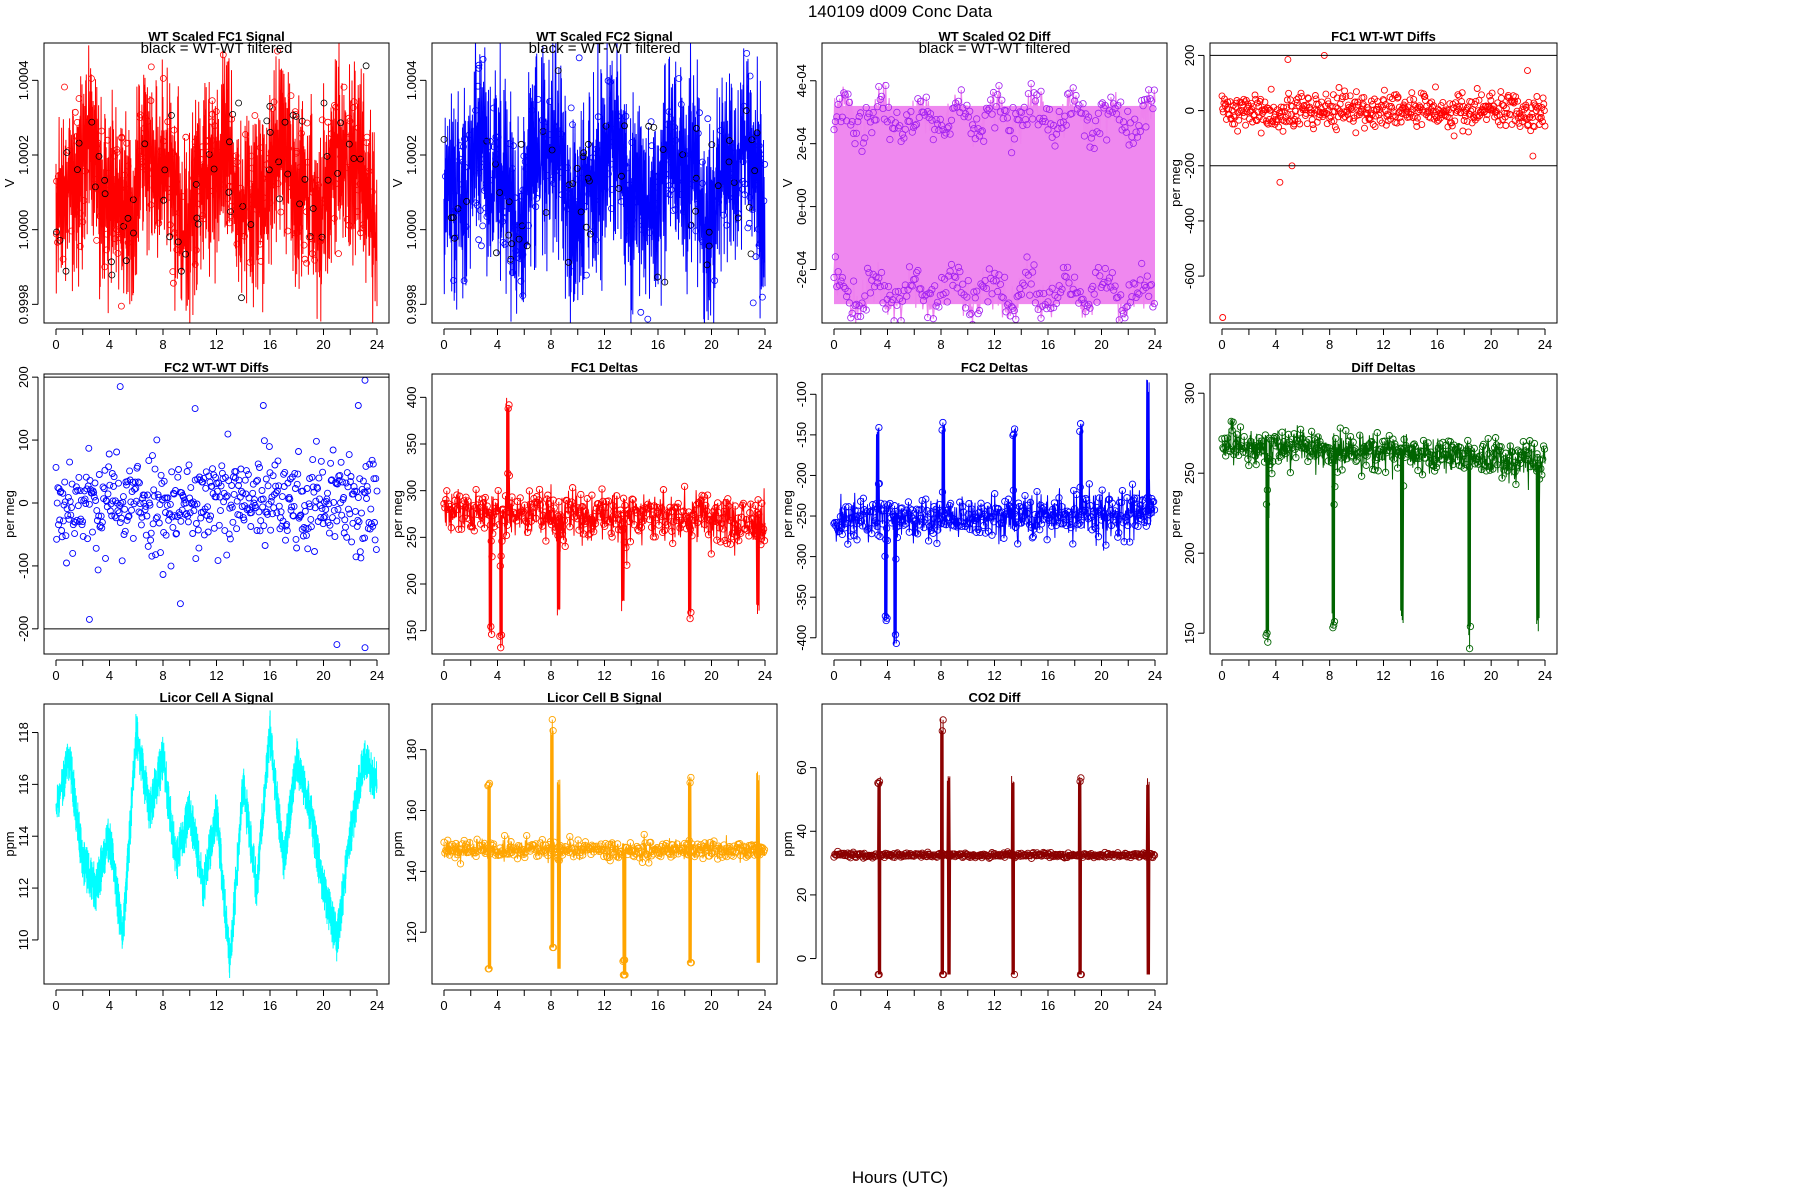  Describe the element at coordinates (801, 638) in the screenshot. I see `y-tick-label: -400` at that location.